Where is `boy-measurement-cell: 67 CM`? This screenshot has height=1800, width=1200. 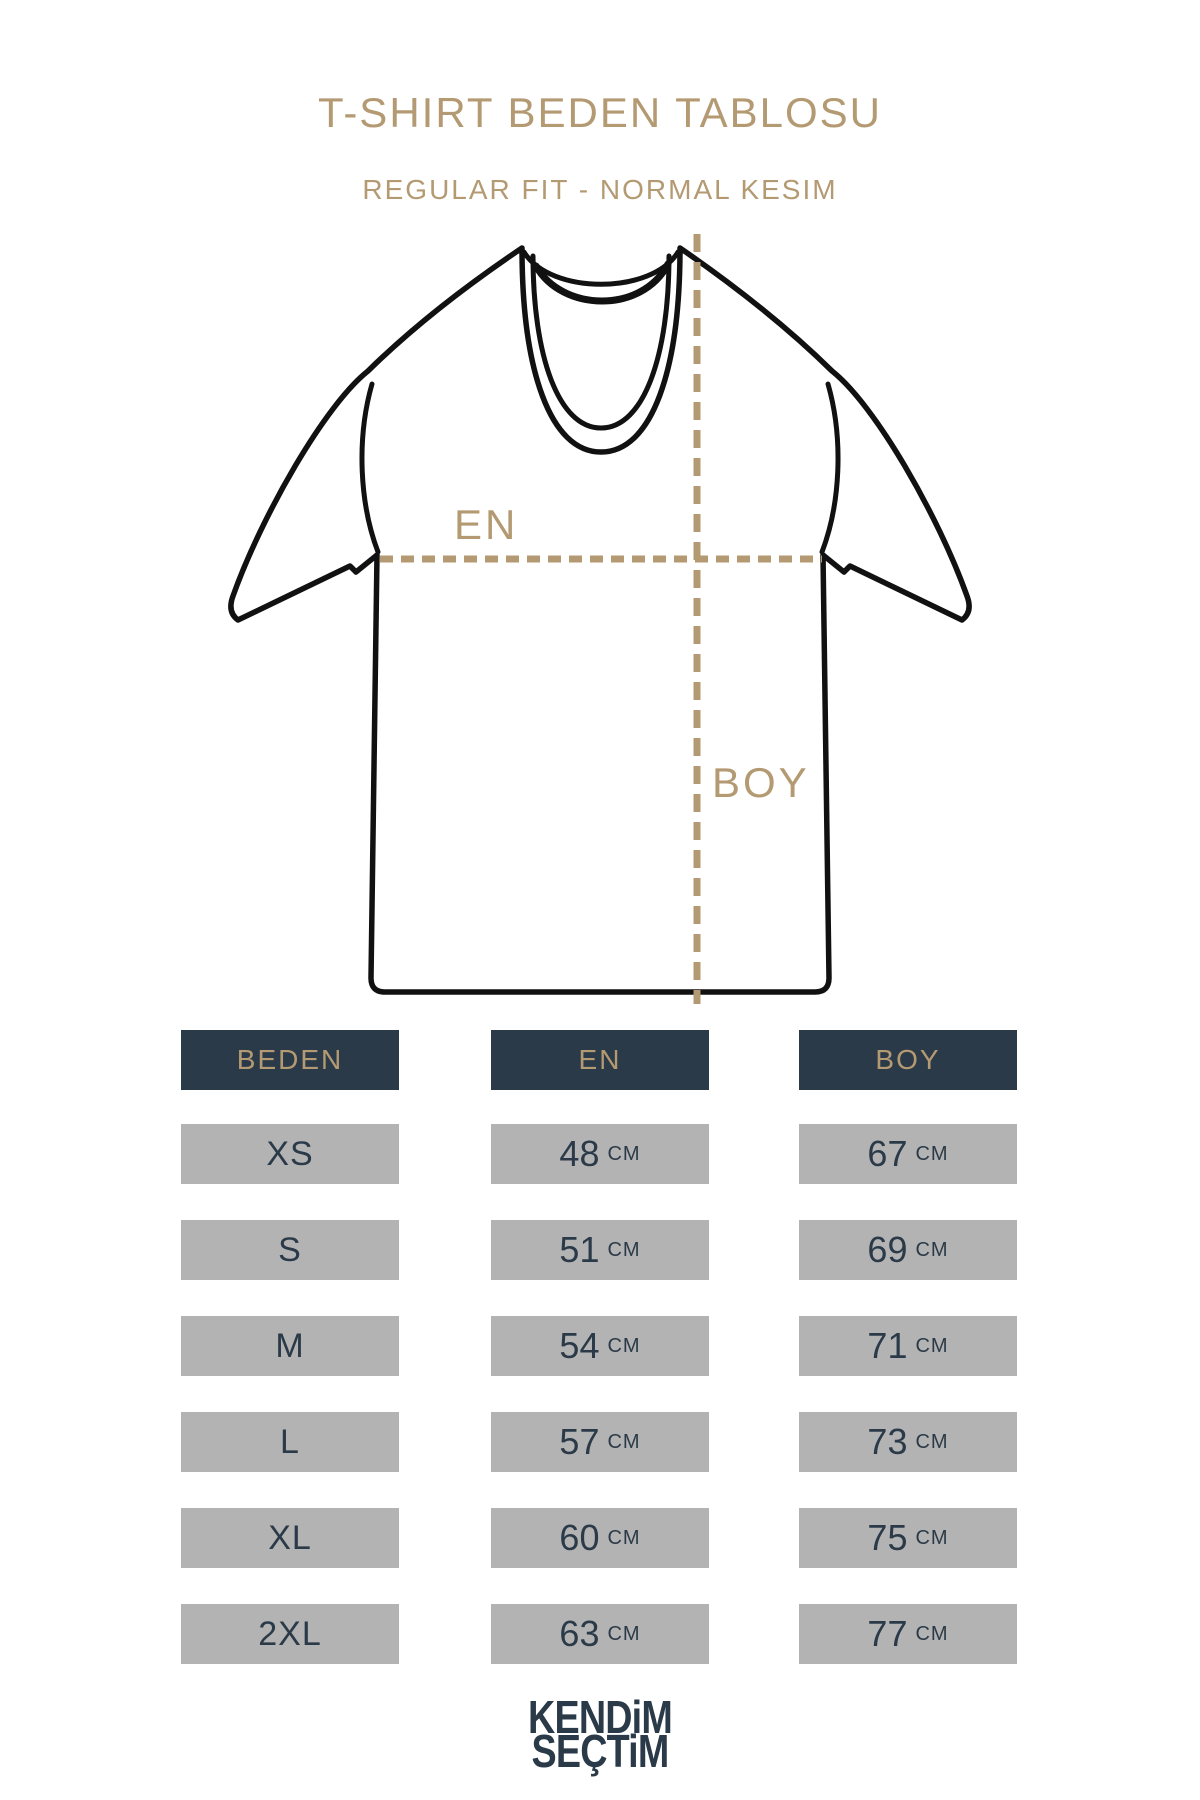
boy-measurement-cell: 67 CM is located at coordinates (908, 1154).